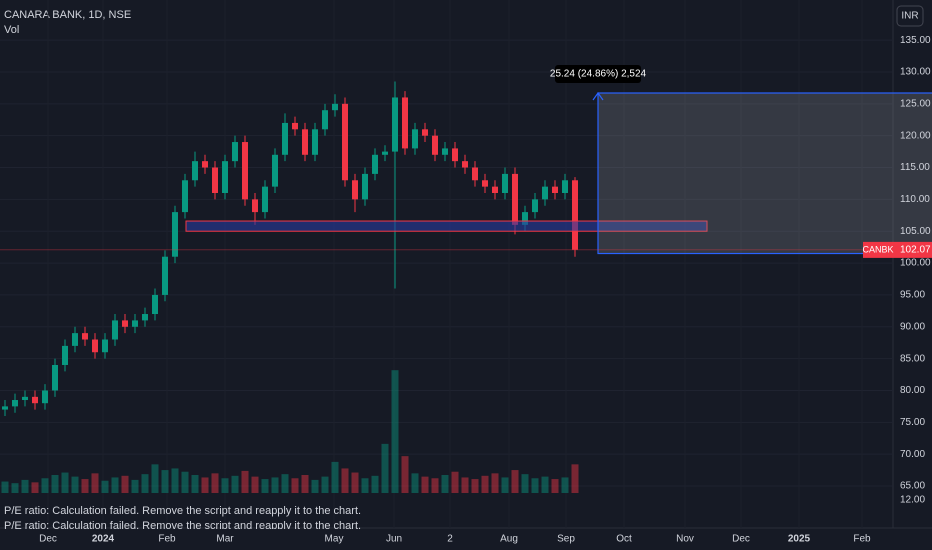 This screenshot has height=550, width=932. Describe the element at coordinates (225, 539) in the screenshot. I see `x-tick-label: Mar` at that location.